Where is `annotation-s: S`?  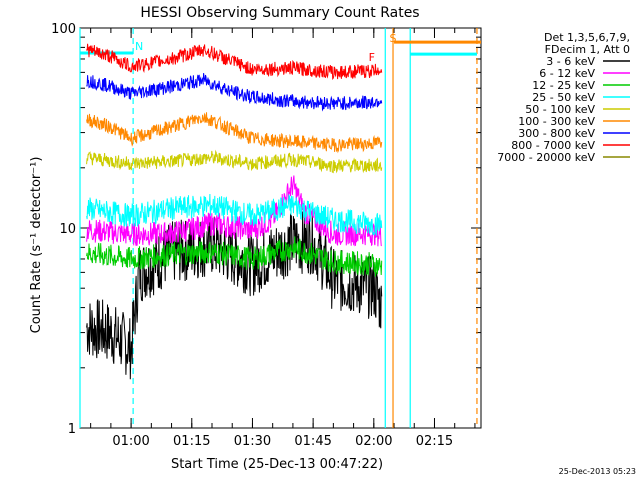 annotation-s: S is located at coordinates (393, 38).